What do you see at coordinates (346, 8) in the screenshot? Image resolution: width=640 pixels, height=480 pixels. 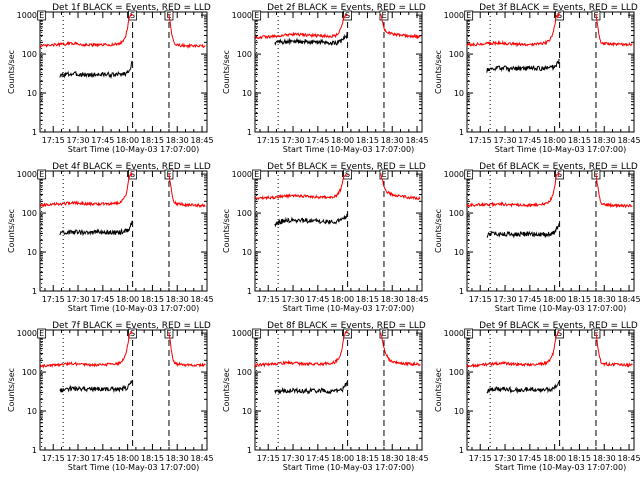 I see `panel-title: Det 2f BLACK = Events, RED = LLD` at bounding box center [346, 8].